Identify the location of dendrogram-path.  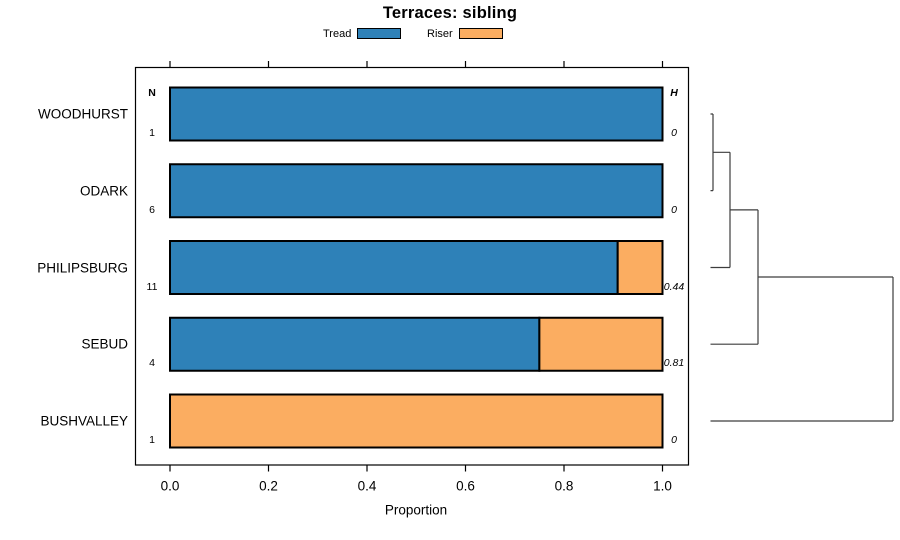
(802, 267).